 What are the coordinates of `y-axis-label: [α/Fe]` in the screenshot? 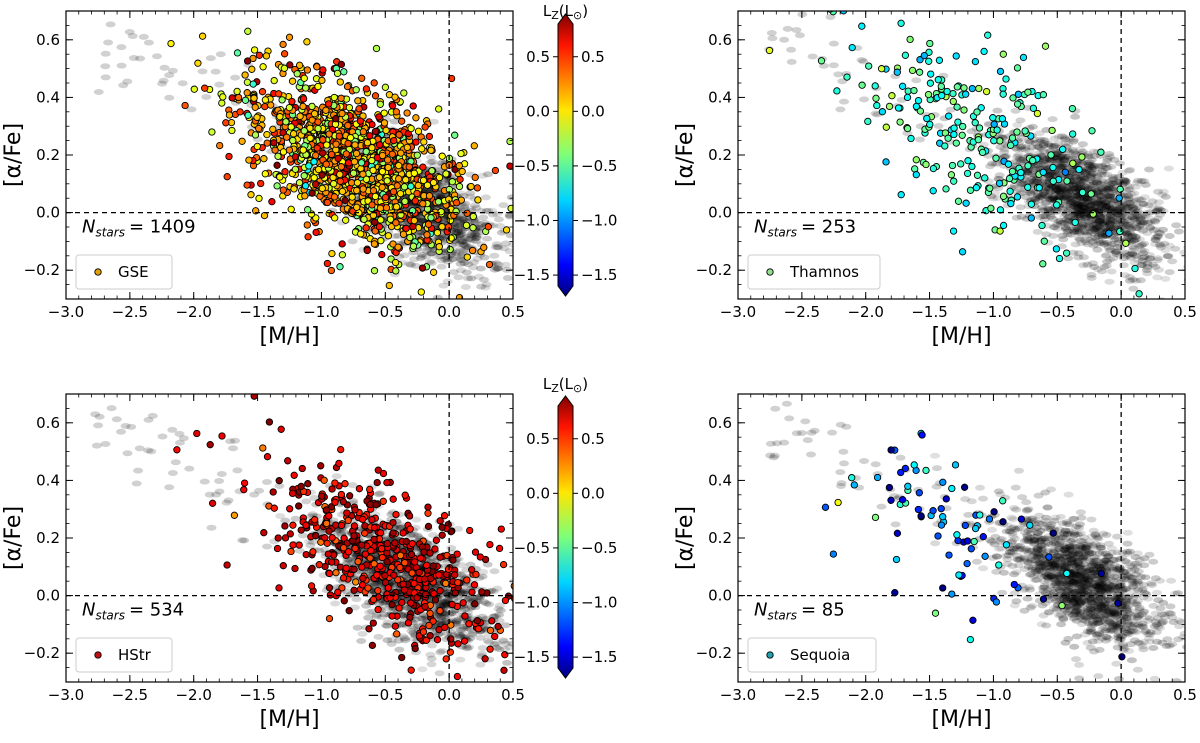 It's located at (685, 155).